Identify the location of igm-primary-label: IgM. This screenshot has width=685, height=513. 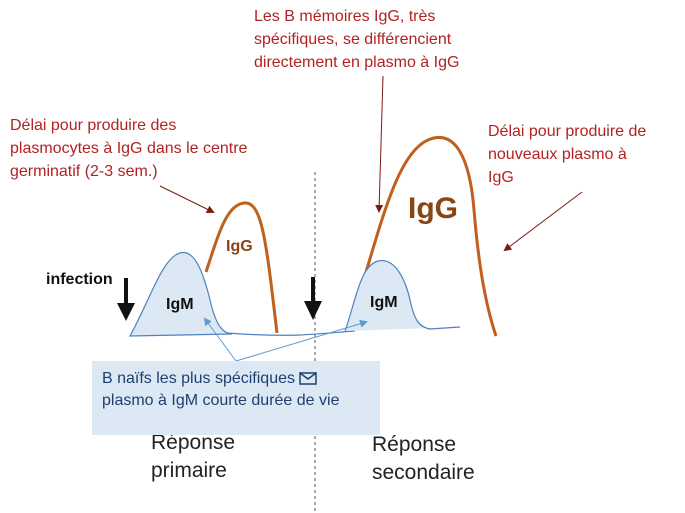
(180, 304).